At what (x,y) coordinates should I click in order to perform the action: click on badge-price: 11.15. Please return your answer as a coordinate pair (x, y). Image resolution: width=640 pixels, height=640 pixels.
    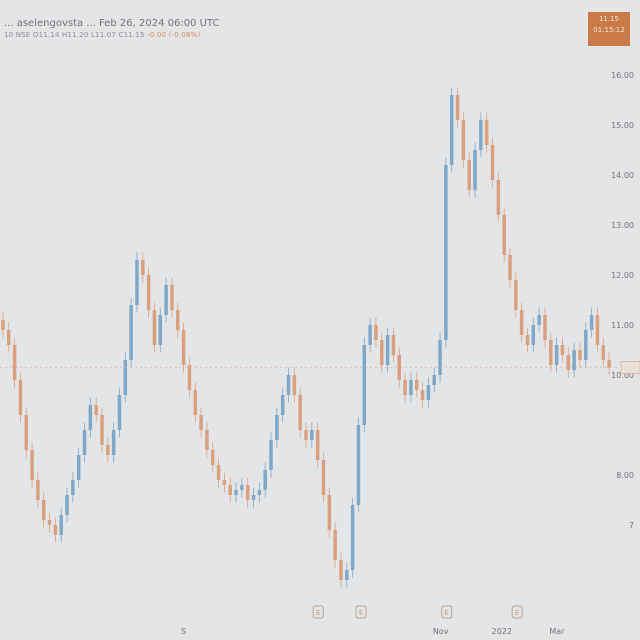
    Looking at the image, I should click on (609, 19).